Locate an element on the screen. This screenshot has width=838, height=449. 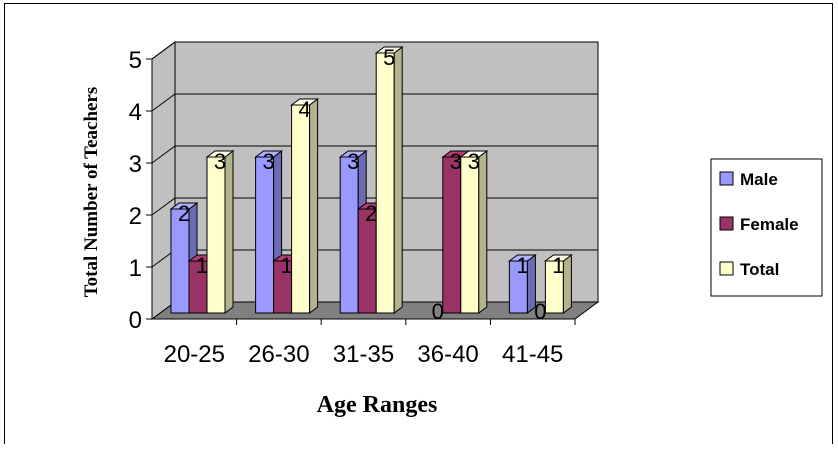
y-tick-label: 2 is located at coordinates (135, 216).